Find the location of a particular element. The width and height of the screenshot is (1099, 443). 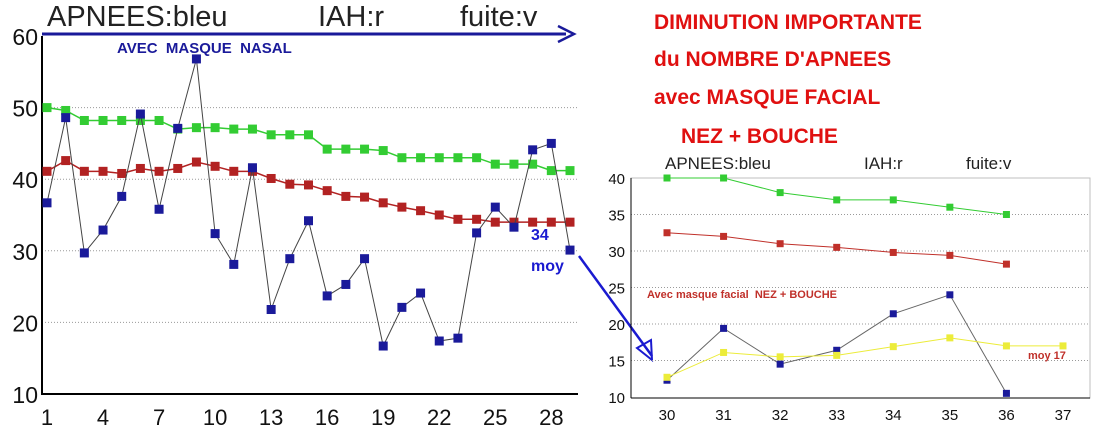

right-x-tick-label: 31 is located at coordinates (723, 415).